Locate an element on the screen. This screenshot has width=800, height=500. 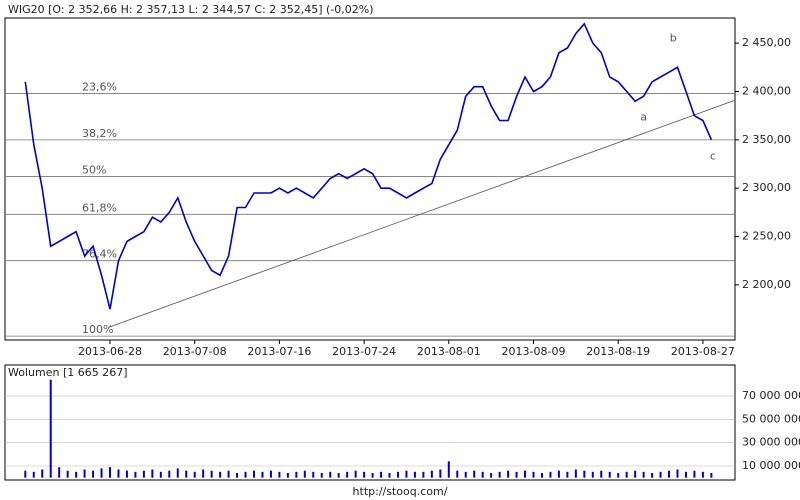
y-tick-label: 2 350,00 is located at coordinates (766, 139).